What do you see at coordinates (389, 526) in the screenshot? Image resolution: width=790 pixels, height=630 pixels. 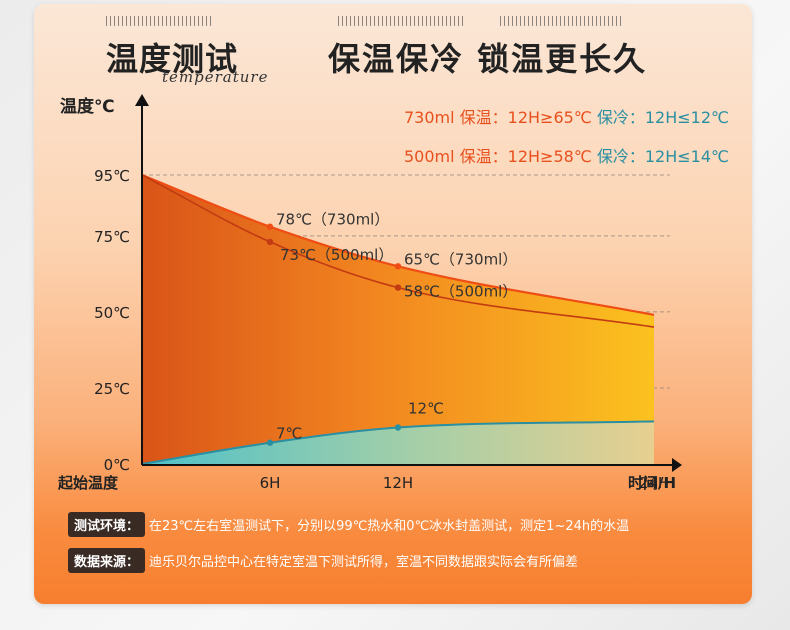 I see `note-text: 在23℃左右室温测试下，分别以99℃热水和0℃冰水封盖测试，测定1~24h的水温` at bounding box center [389, 526].